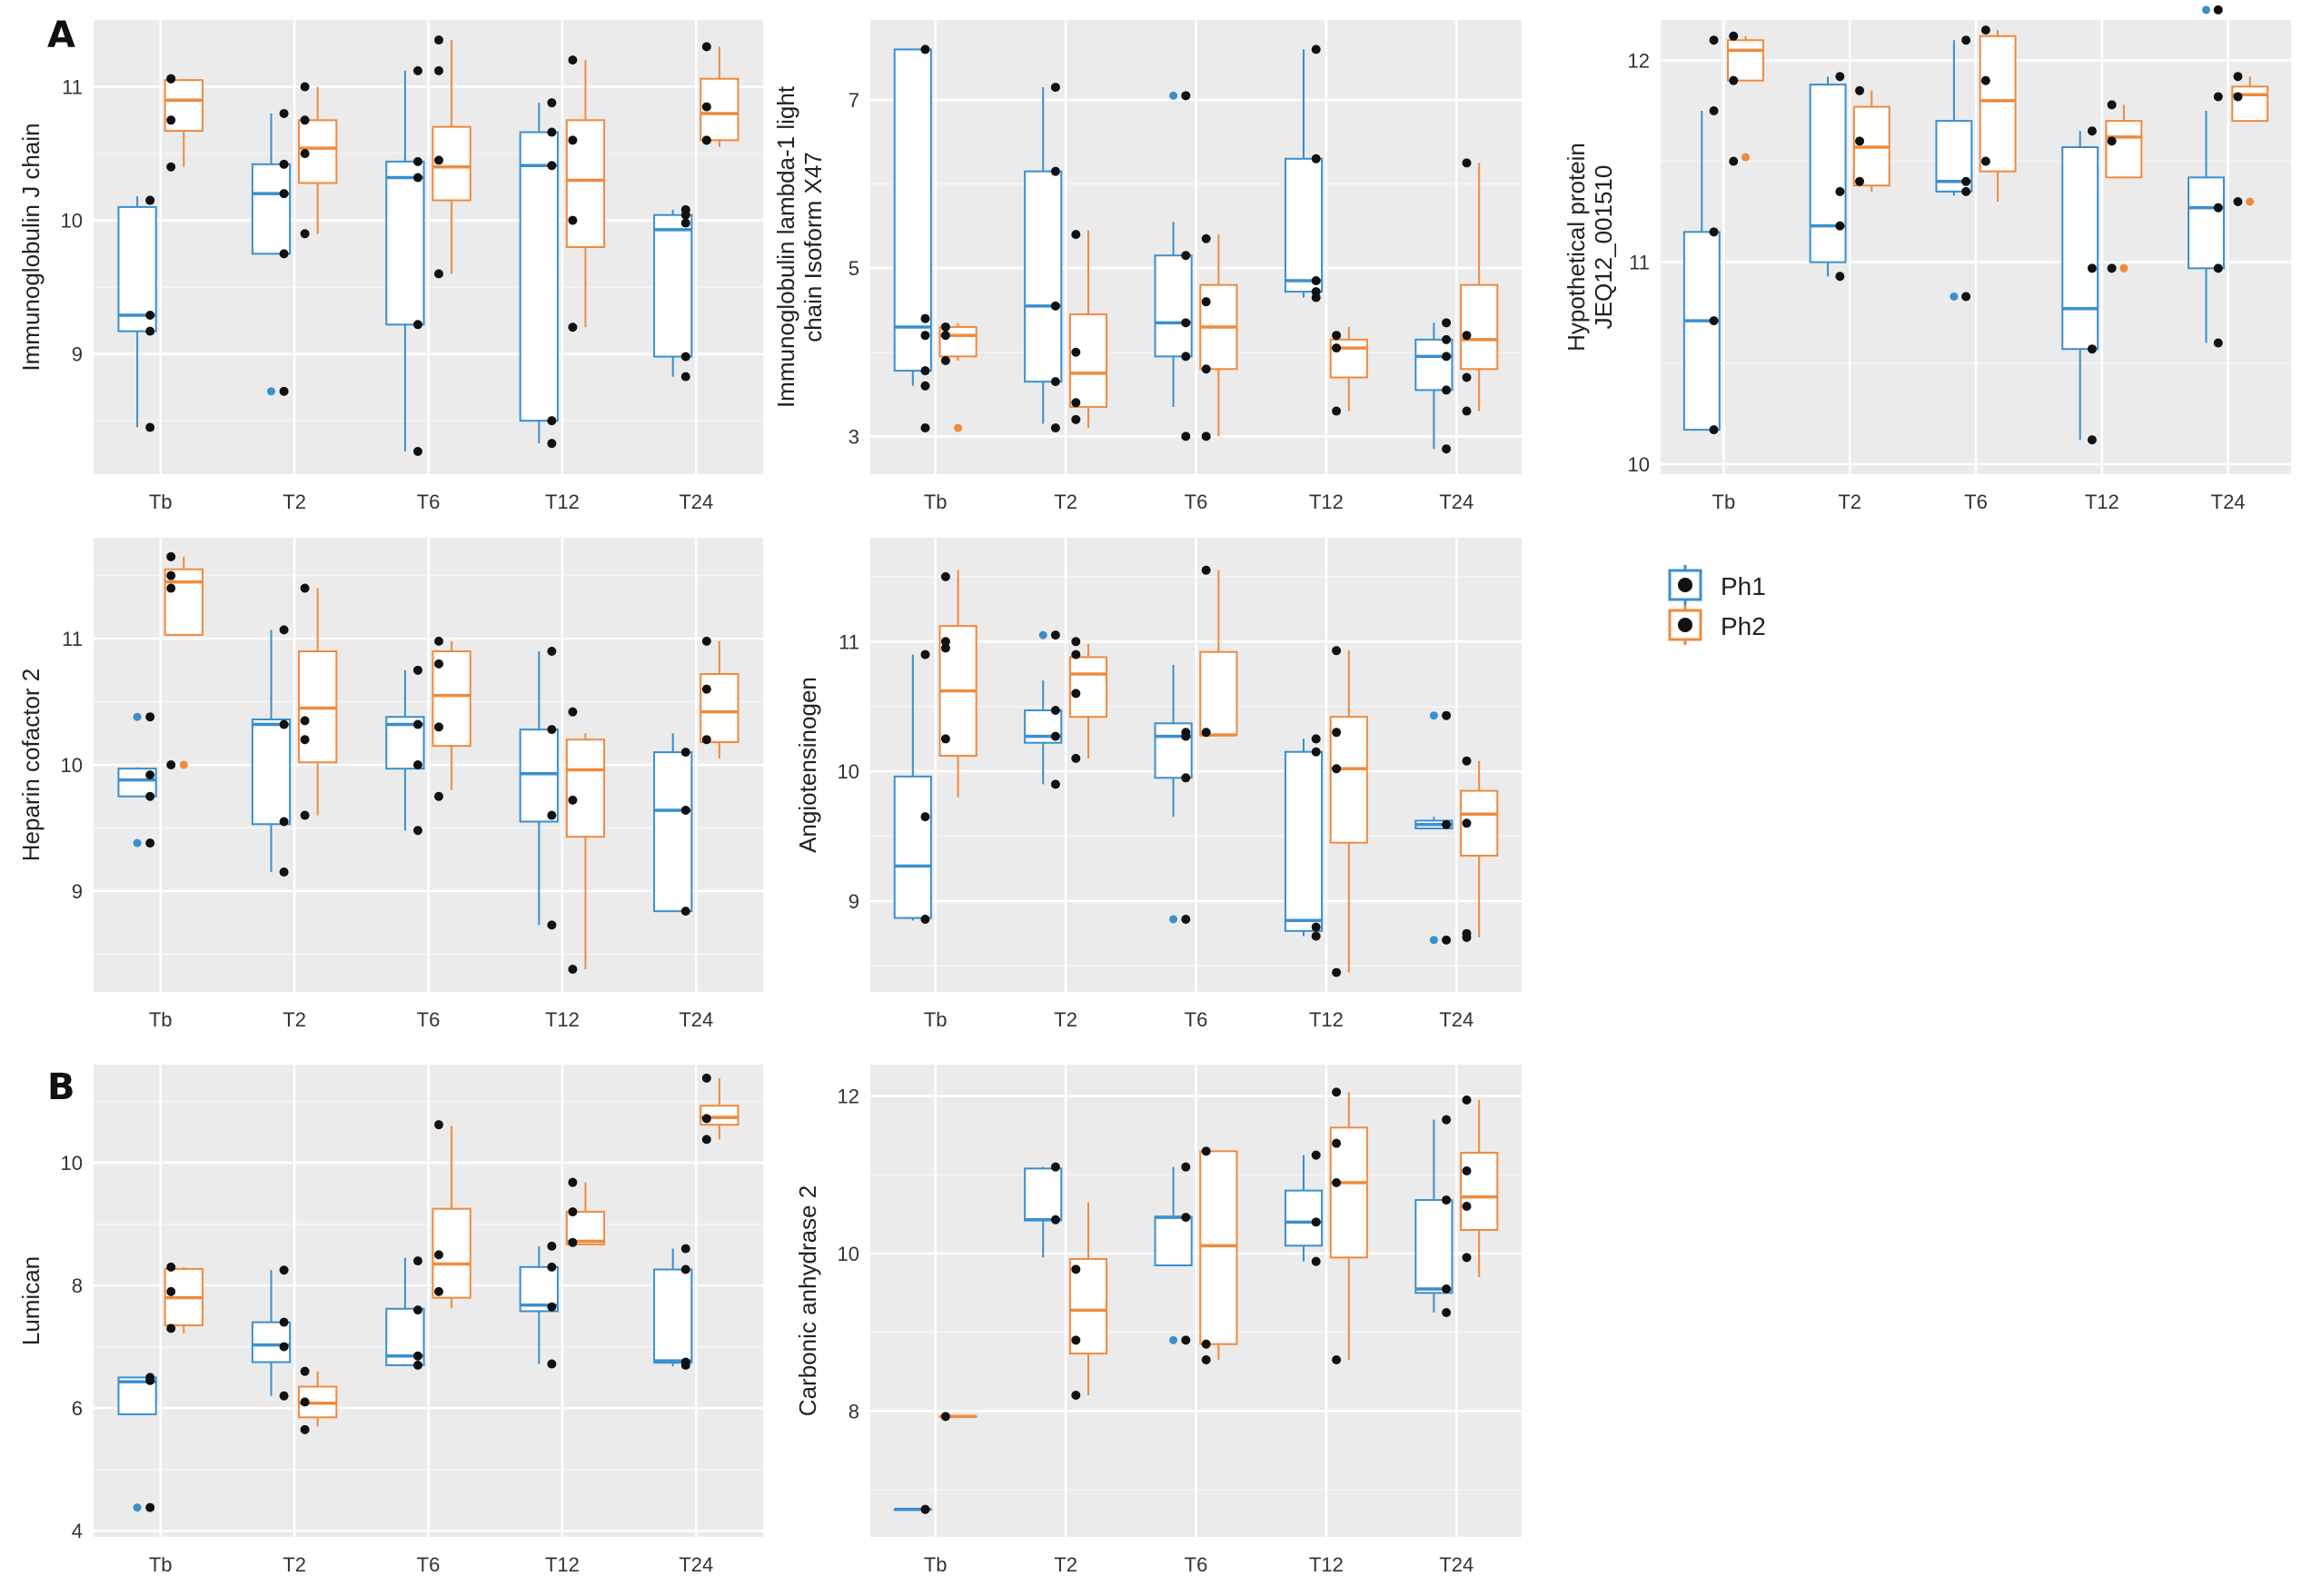  Describe the element at coordinates (390, 784) in the screenshot. I see `chart-4: 9 10 11 Tb T2 T6 T12 T24 Heparin cofactor 2` at that location.